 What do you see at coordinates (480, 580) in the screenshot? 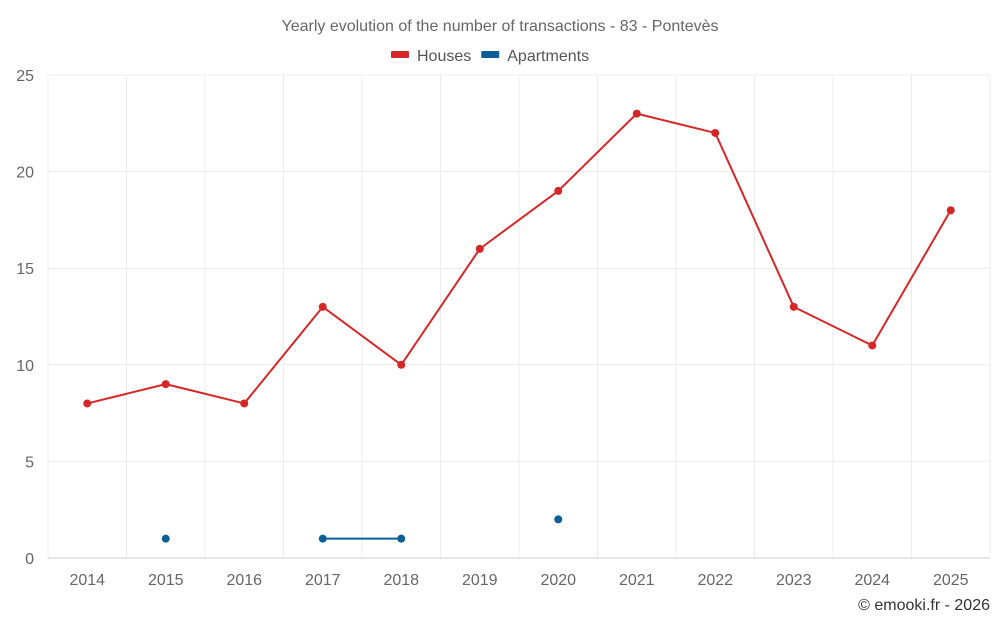
I see `x-tick-label: 2019` at bounding box center [480, 580].